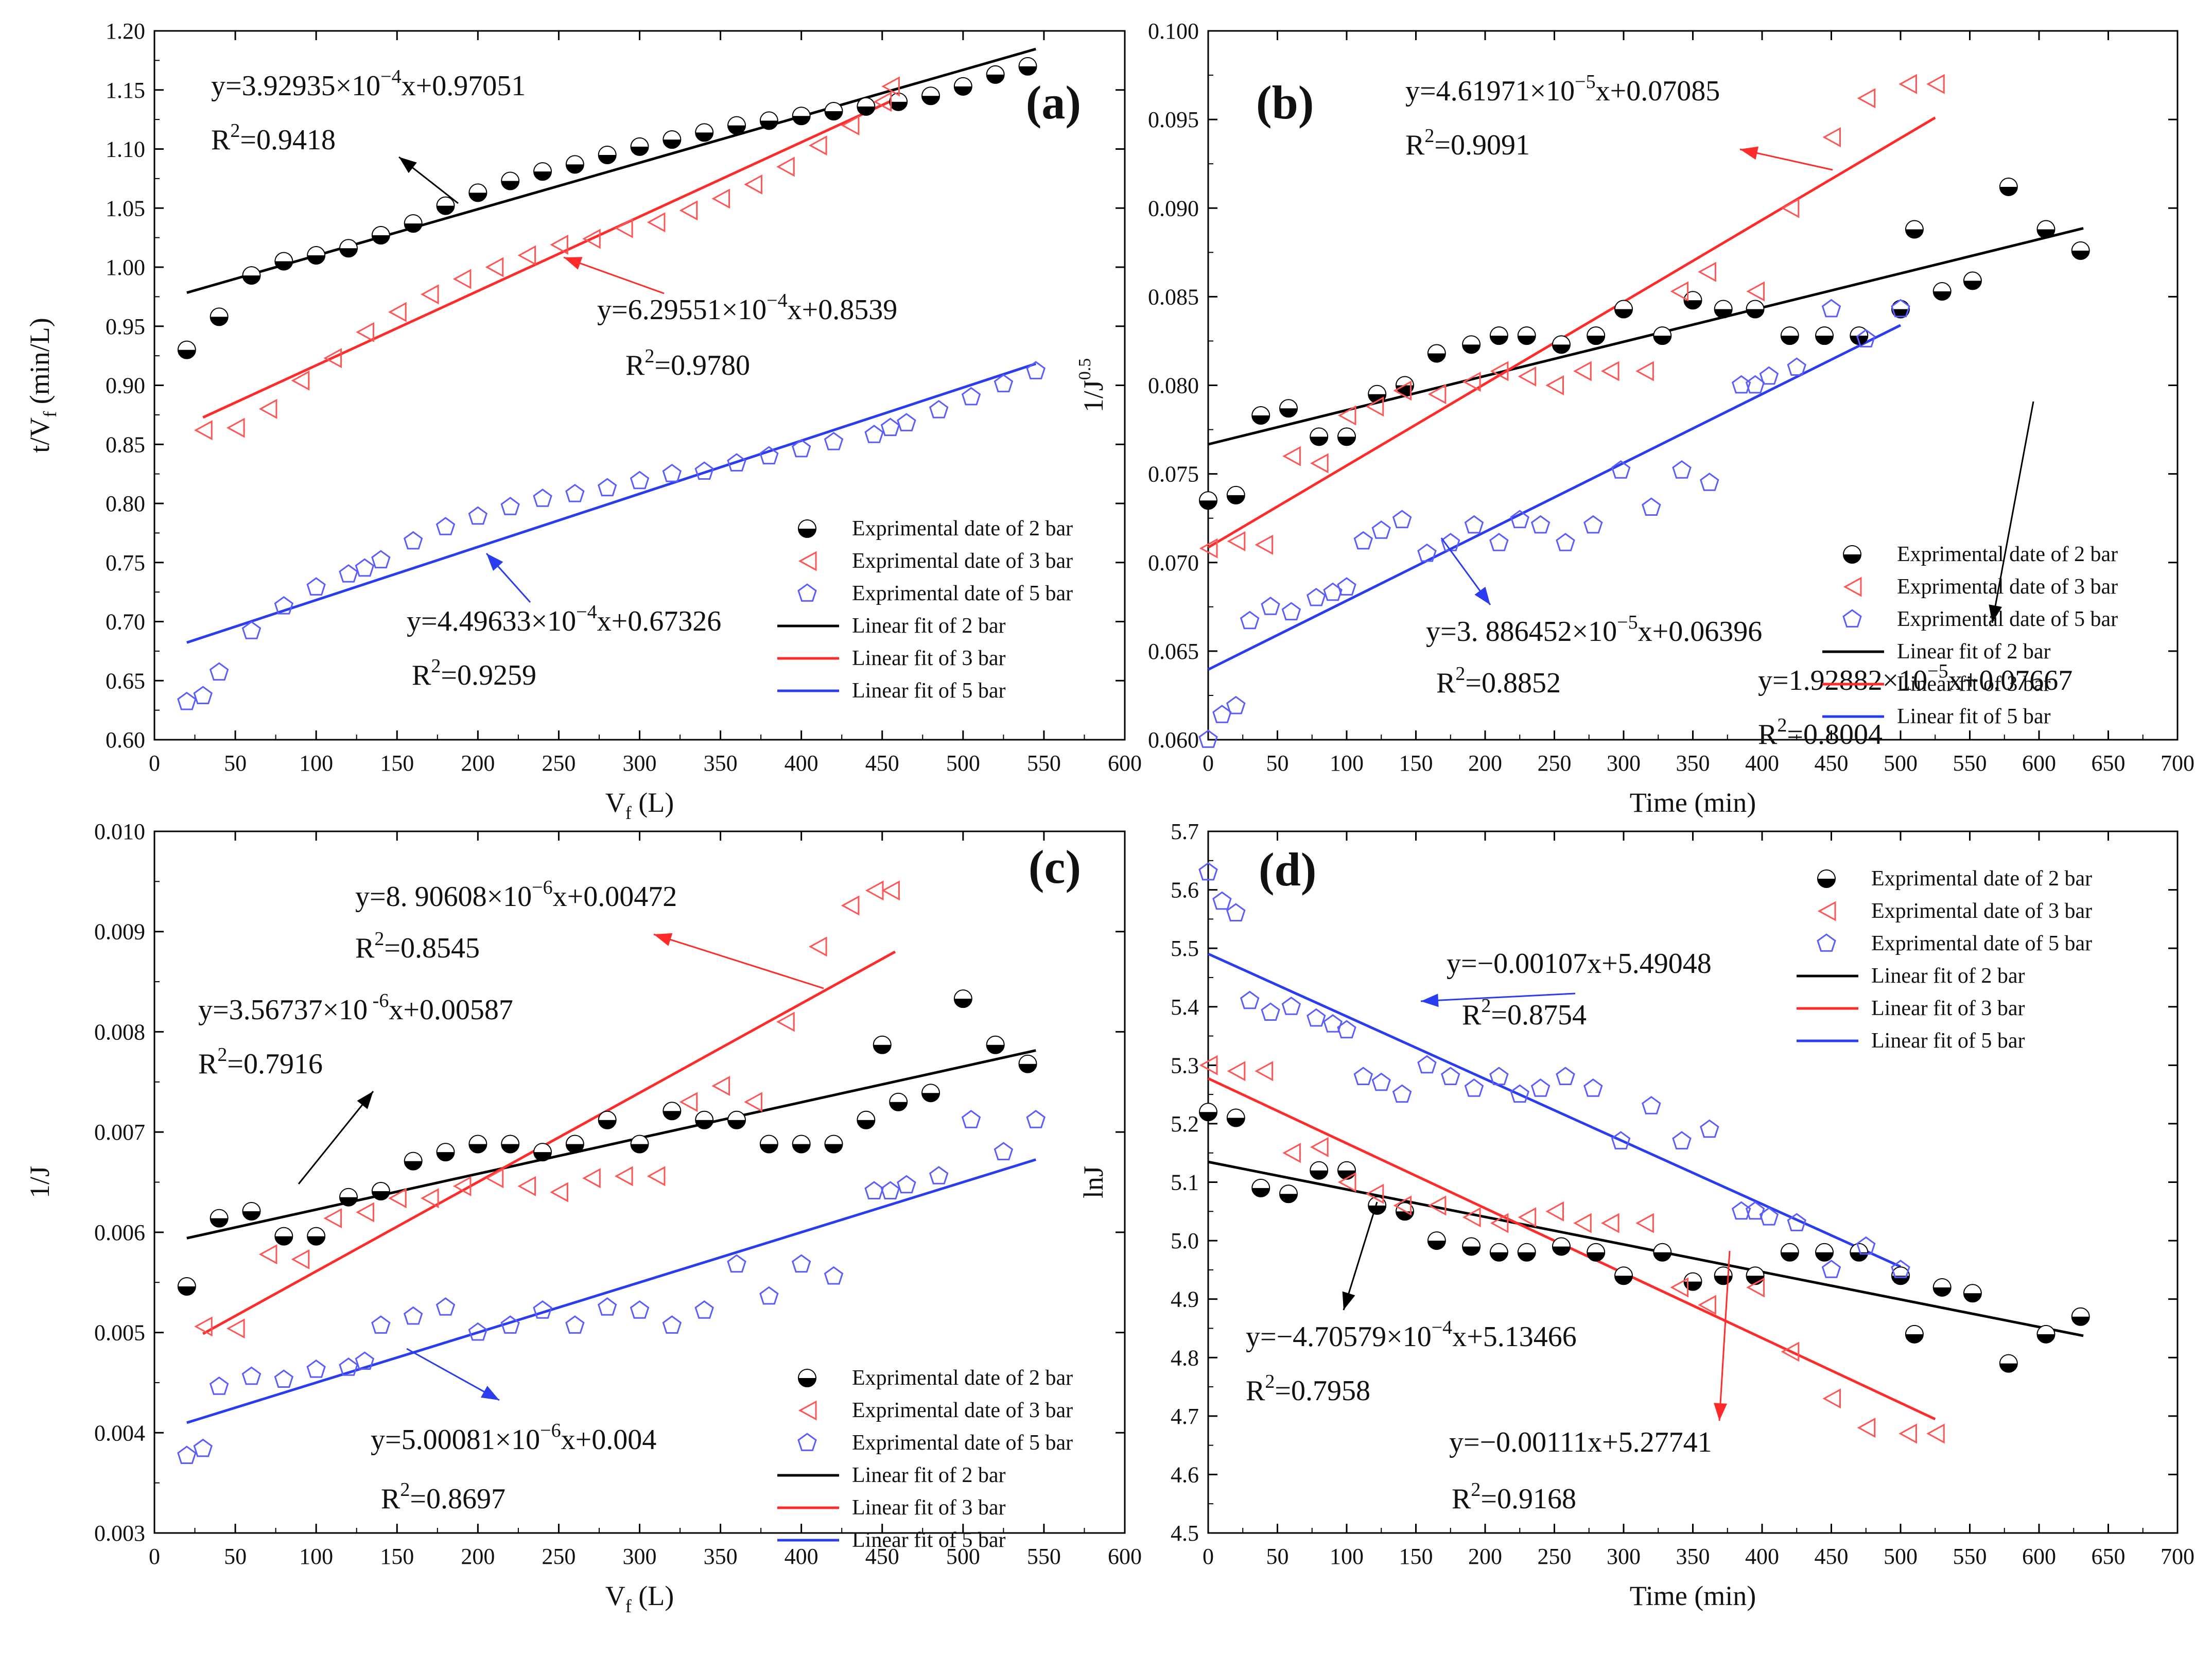  Describe the element at coordinates (390, 77) in the screenshot. I see `fit-equation-exponent: −4` at that location.